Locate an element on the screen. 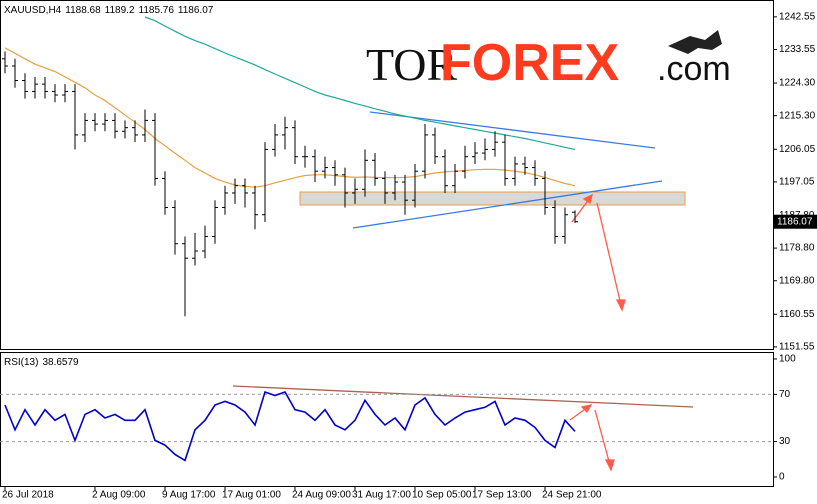  y-tick-label: 1151.55 is located at coordinates (797, 347).